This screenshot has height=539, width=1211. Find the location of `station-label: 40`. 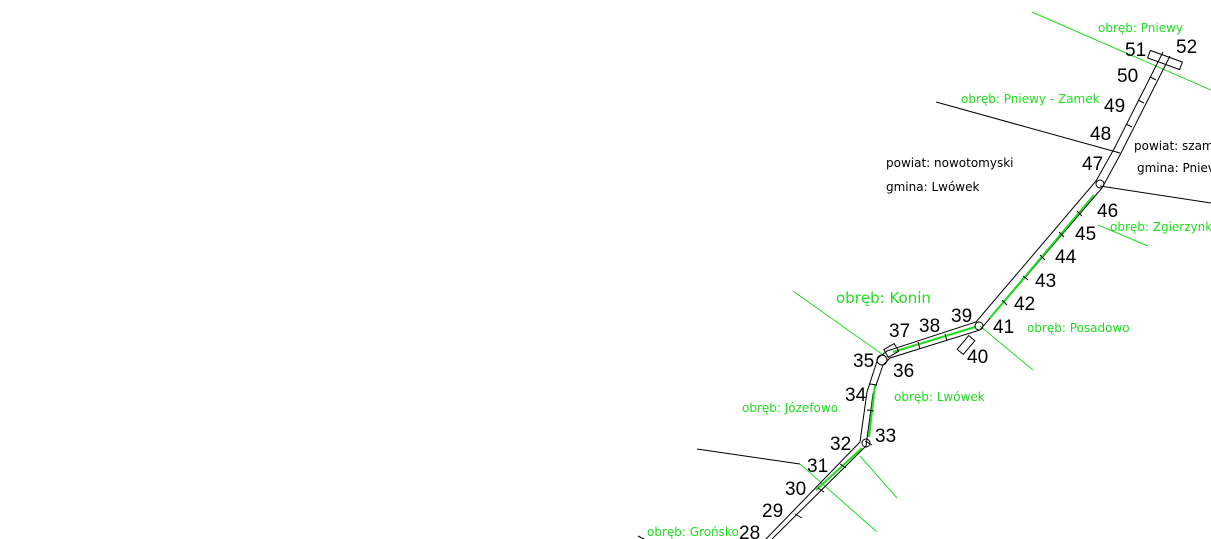

station-label: 40 is located at coordinates (977, 357).